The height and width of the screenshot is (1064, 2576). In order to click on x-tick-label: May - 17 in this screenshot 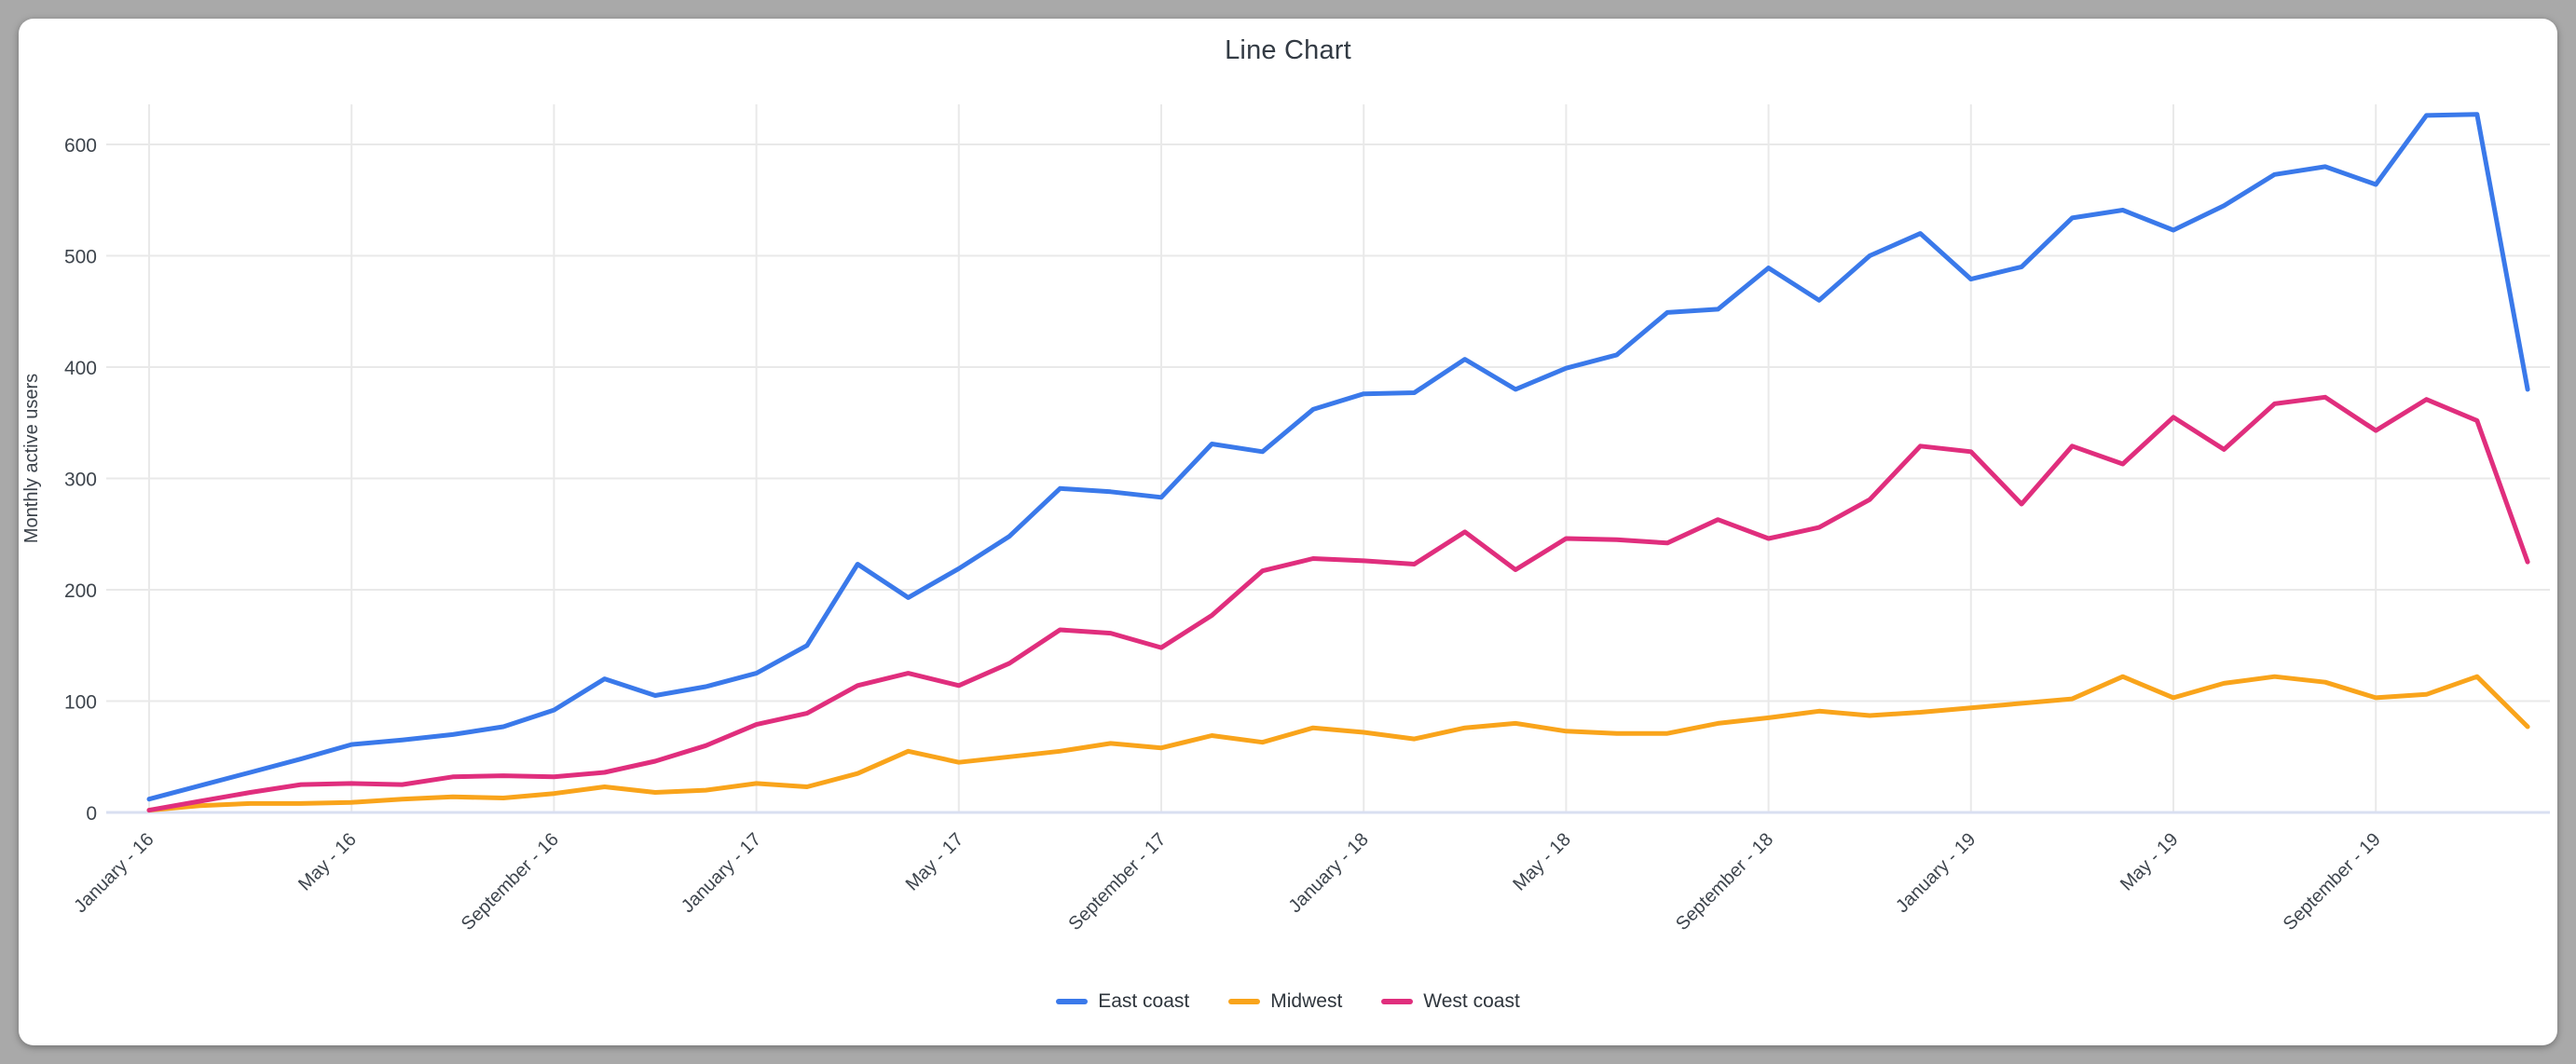, I will do `click(935, 862)`.